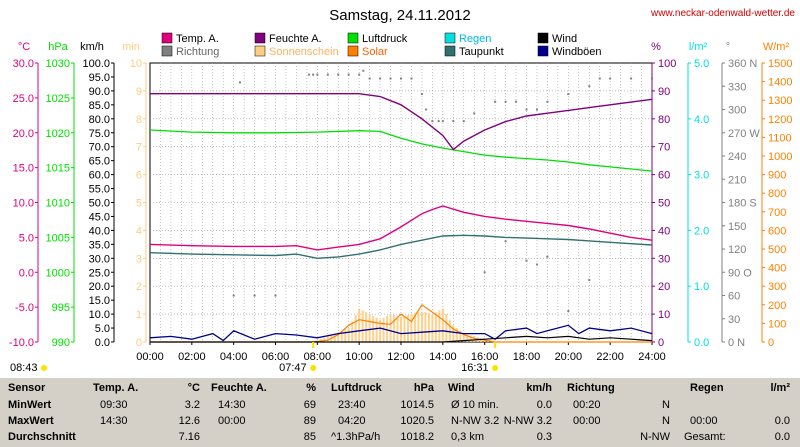 This screenshot has width=800, height=447. What do you see at coordinates (664, 315) in the screenshot?
I see `humidity-axis-label: 10` at bounding box center [664, 315].